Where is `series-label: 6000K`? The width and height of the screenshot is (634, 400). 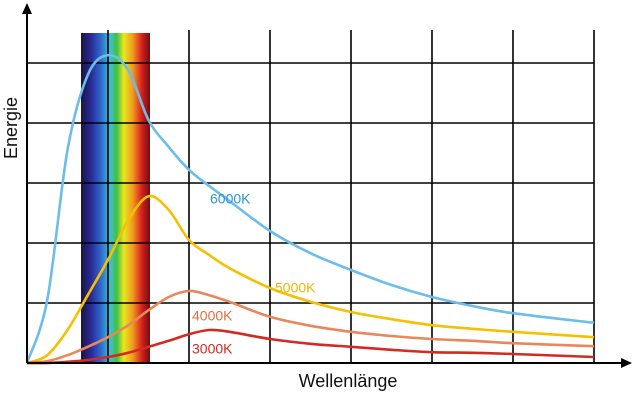
series-label: 6000K is located at coordinates (230, 199).